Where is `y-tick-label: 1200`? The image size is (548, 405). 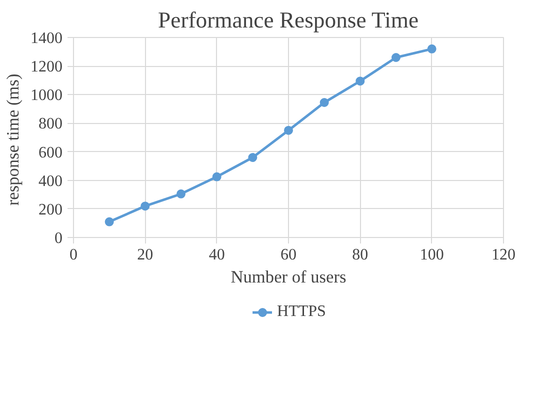
y-tick-label: 1200 is located at coordinates (46, 67).